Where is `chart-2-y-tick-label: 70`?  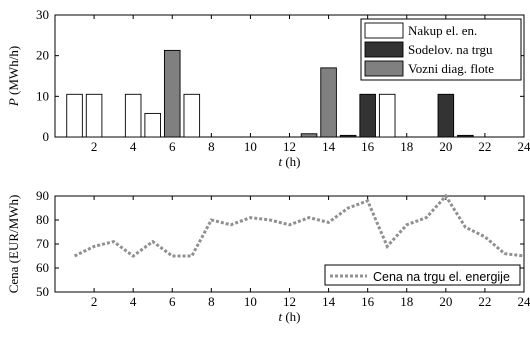
chart-2-y-tick-label: 70 is located at coordinates (42, 243).